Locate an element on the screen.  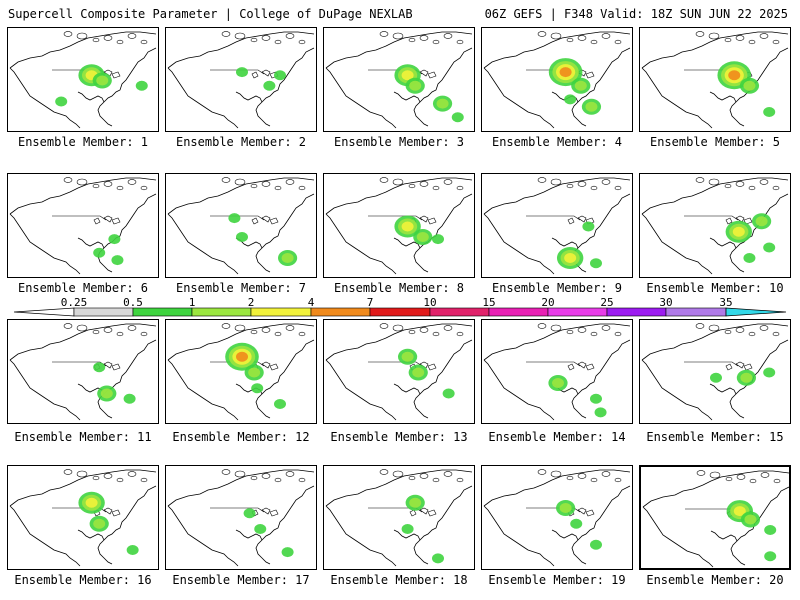
ensemble-member-label: Ensemble Member: 5 is located at coordinates (715, 142).